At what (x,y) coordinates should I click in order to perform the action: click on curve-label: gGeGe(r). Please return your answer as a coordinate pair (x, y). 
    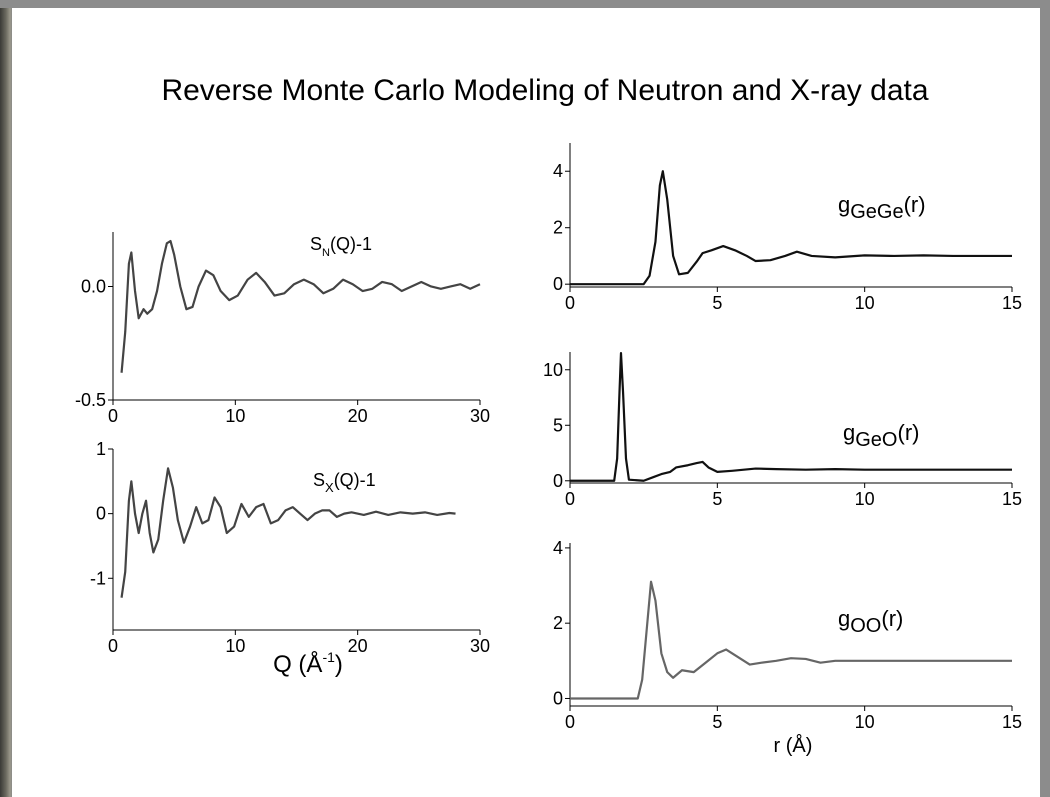
    Looking at the image, I should click on (882, 207).